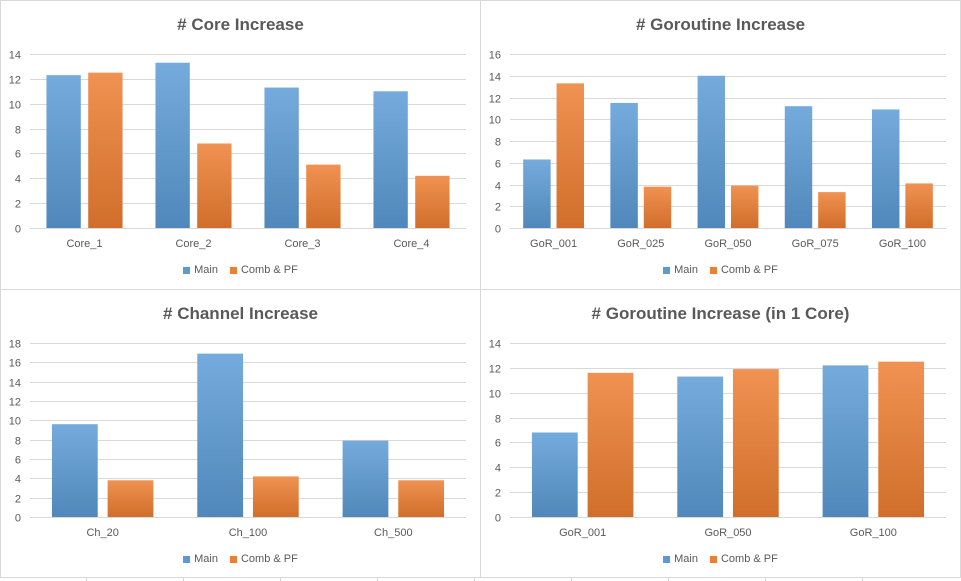 This screenshot has width=961, height=581. Describe the element at coordinates (815, 244) in the screenshot. I see `x-category-label: GoR_075` at that location.